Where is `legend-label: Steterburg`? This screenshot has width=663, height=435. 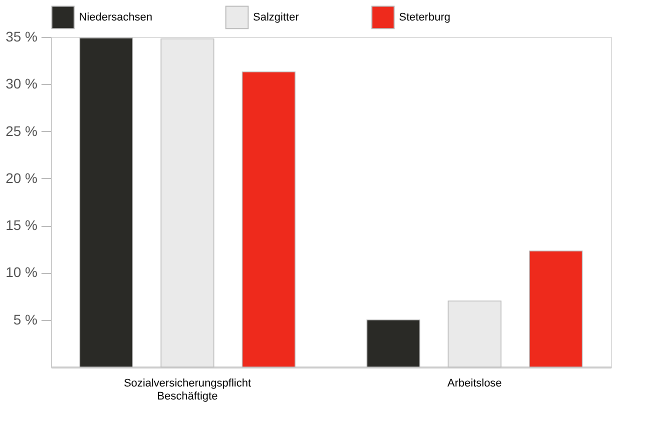
legend-label: Steterburg is located at coordinates (424, 17).